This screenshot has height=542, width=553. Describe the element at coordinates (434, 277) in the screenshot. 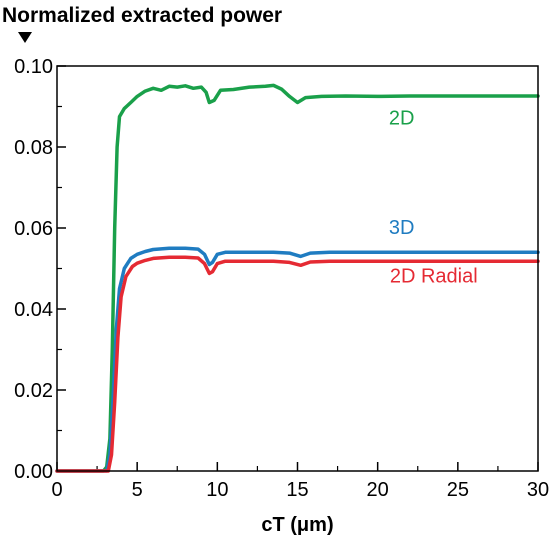

I see `series-label-2d-radial: 2D Radial` at that location.